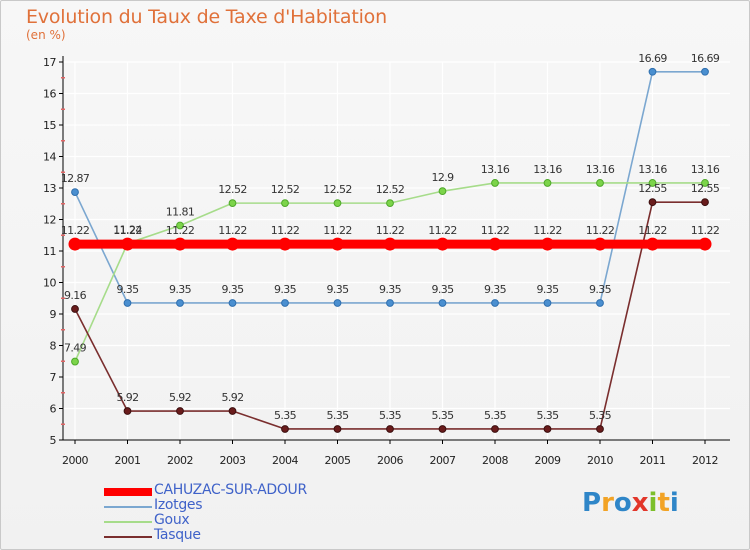 The width and height of the screenshot is (750, 550). I want to click on data-label-izotges-2012: 16.69, so click(705, 58).